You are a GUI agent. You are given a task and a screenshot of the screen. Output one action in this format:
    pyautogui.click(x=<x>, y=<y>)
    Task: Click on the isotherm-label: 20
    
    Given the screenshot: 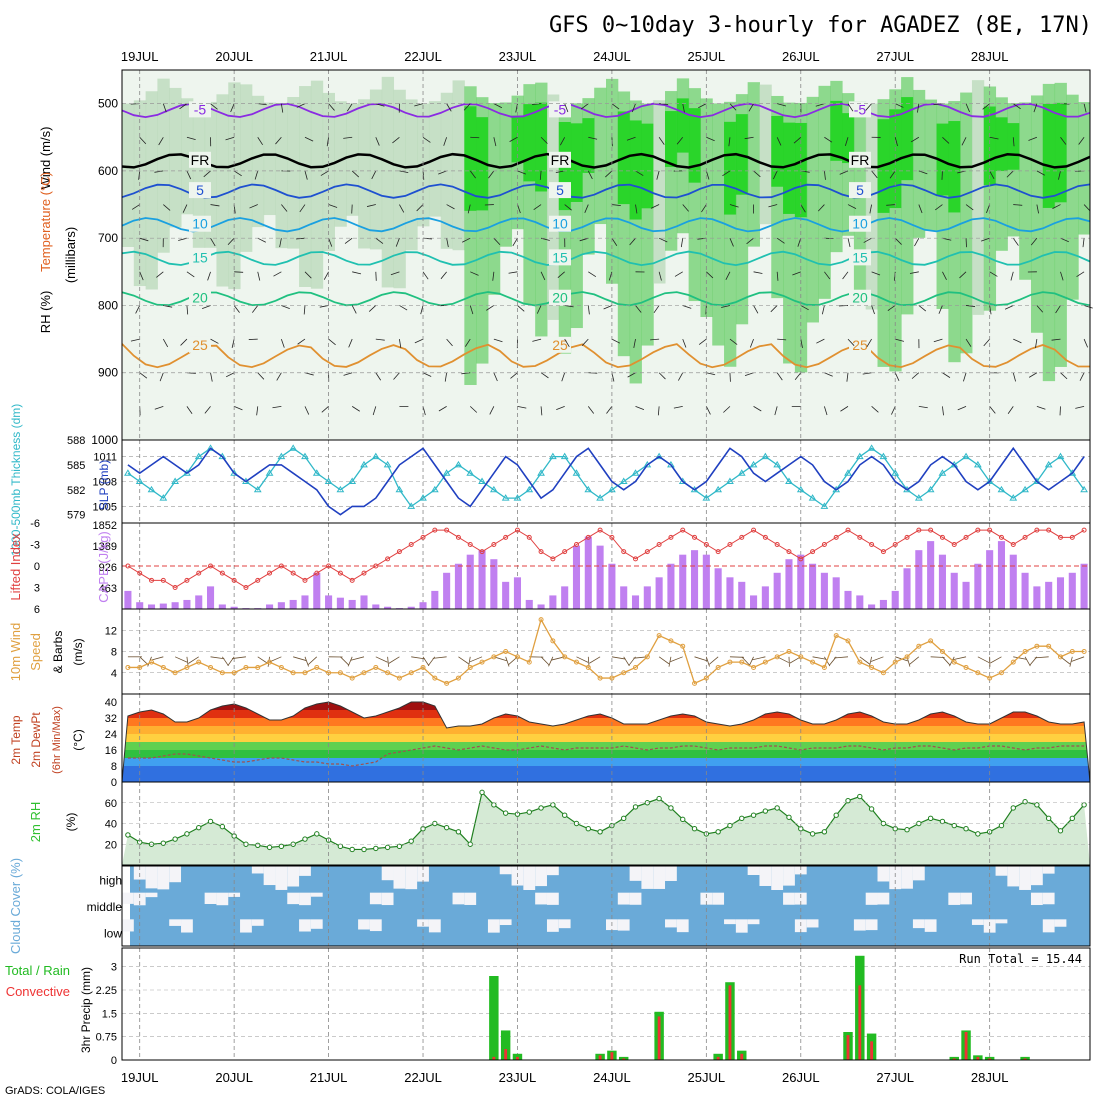 What is the action you would take?
    pyautogui.click(x=200, y=298)
    